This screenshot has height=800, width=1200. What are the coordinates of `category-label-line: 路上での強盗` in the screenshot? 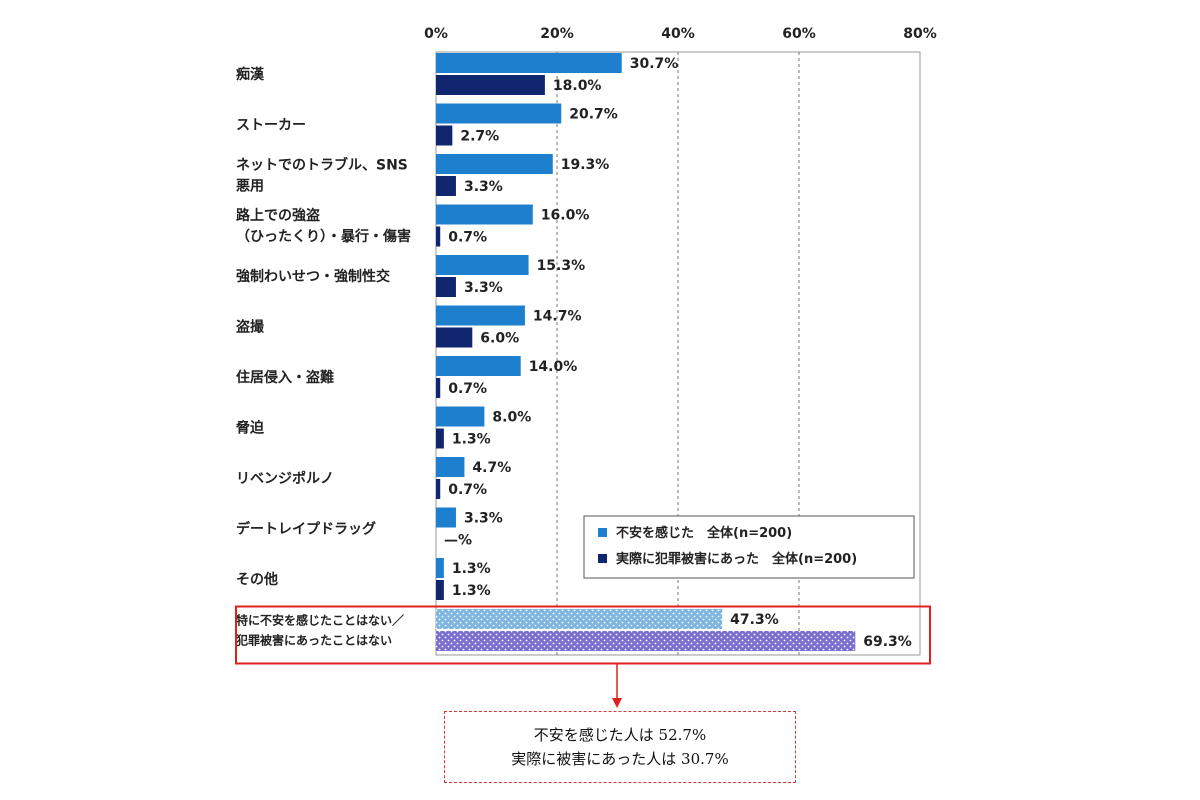 It's located at (278, 215).